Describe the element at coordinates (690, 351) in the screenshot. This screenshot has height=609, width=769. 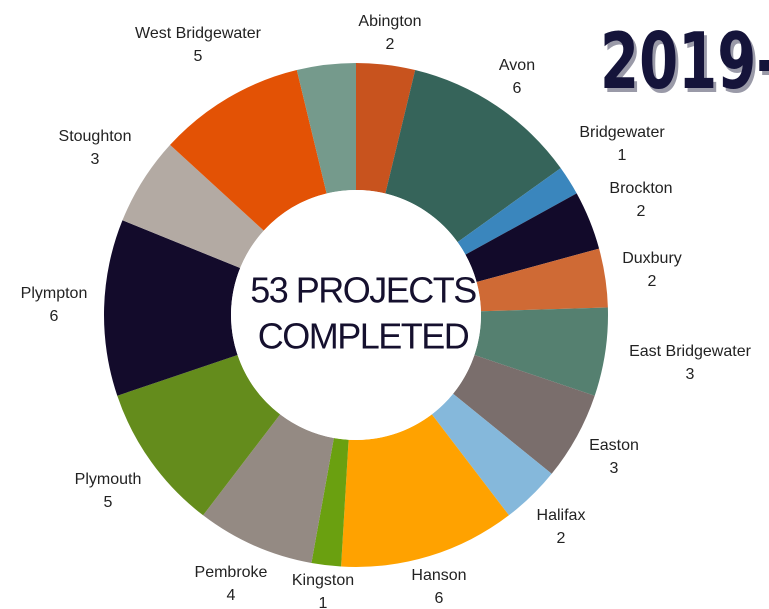
I see `category-label: East Bridgewater` at that location.